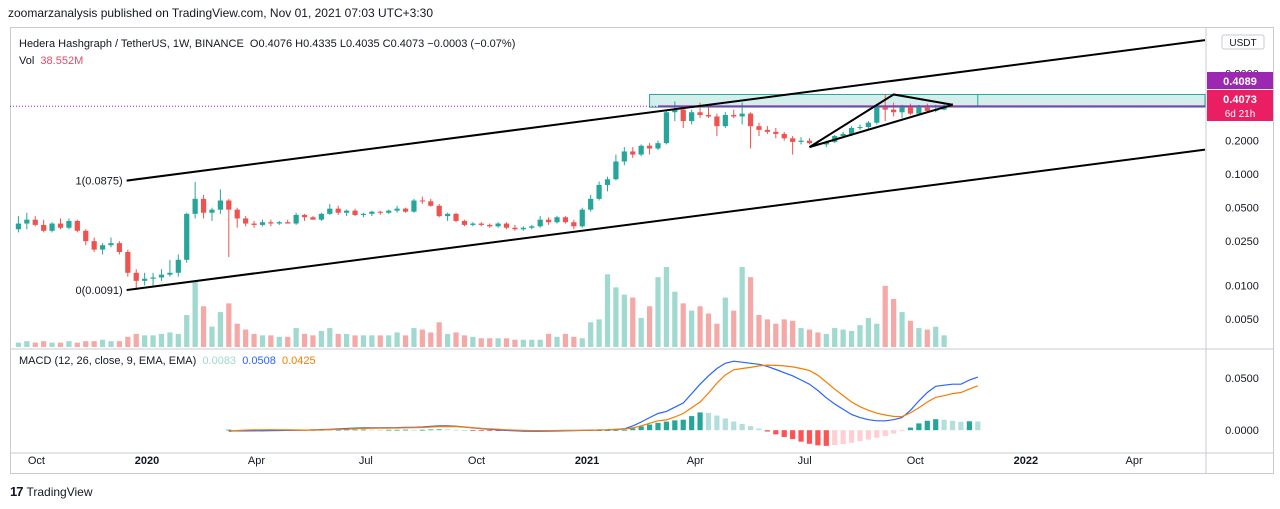 The image size is (1280, 509). I want to click on level-price-text: 0.4089, so click(1240, 82).